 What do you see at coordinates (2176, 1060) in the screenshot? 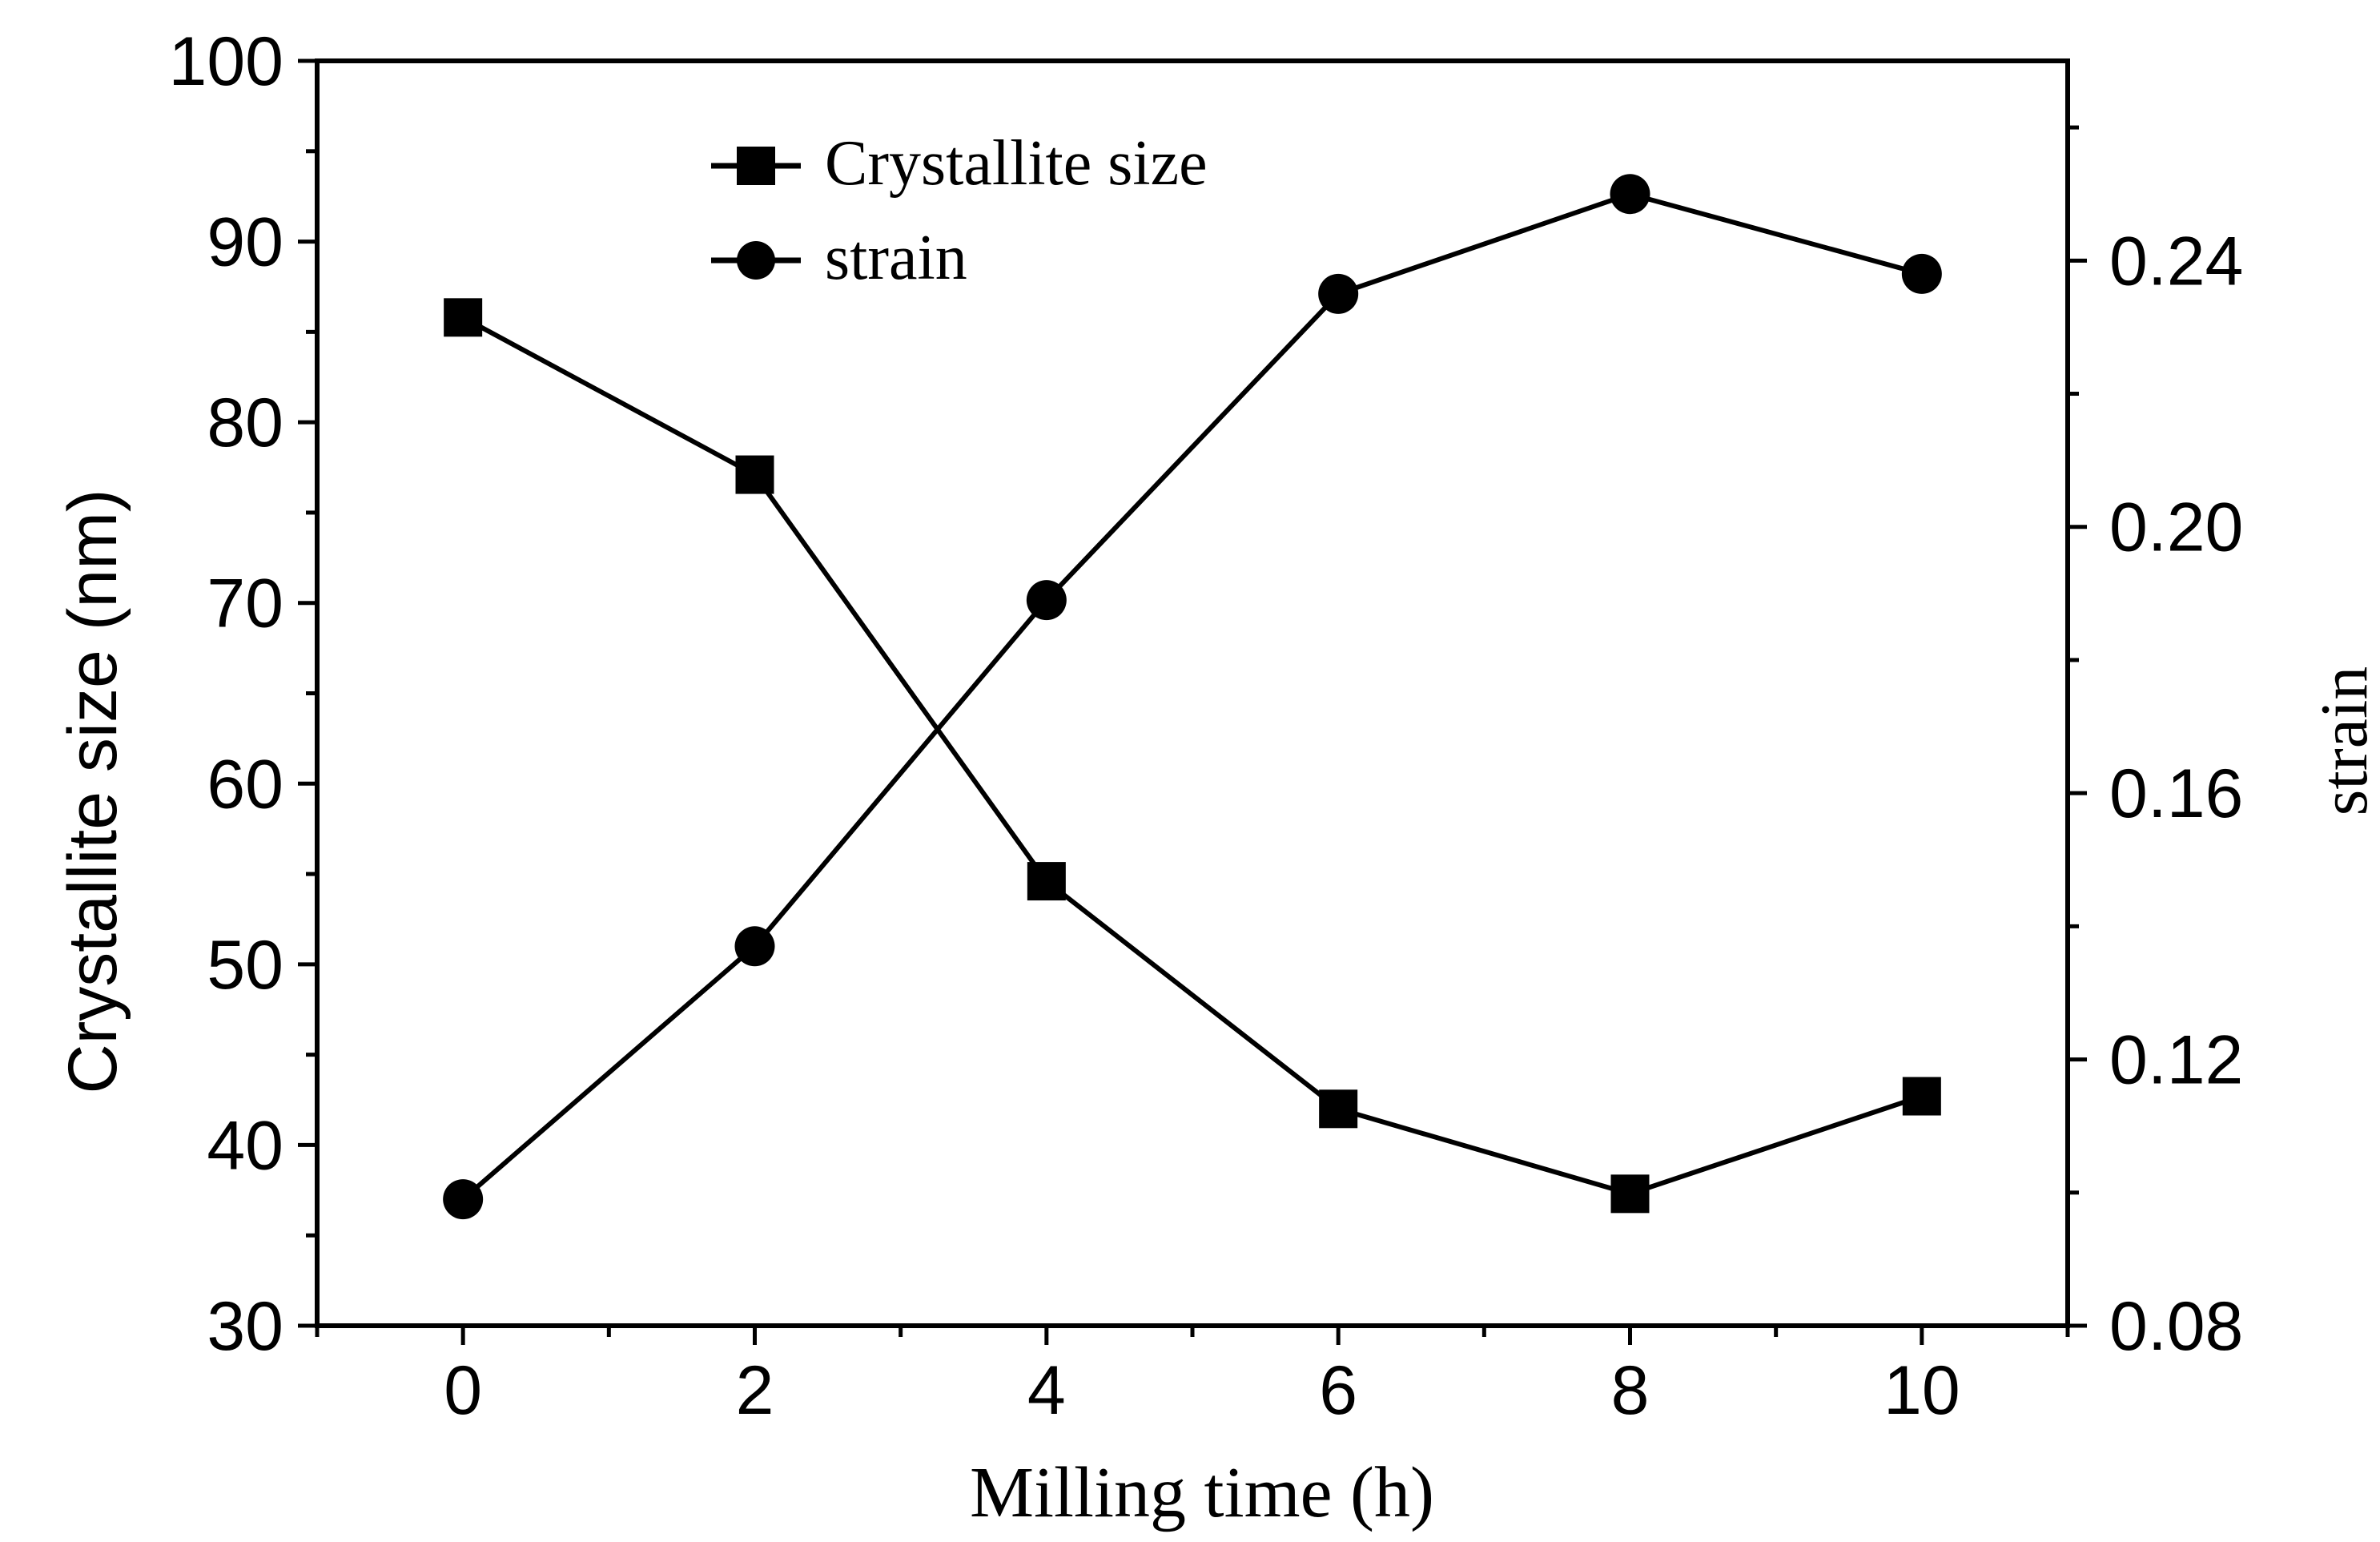
I see `right-y-tick-label: 0.12` at bounding box center [2176, 1060].